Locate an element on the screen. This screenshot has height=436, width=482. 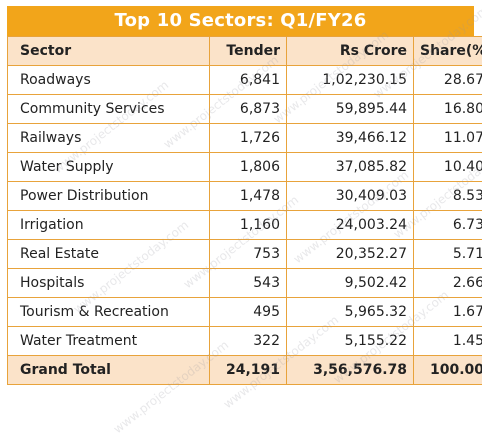
cell-sector: Water Supply is located at coordinates (109, 167).